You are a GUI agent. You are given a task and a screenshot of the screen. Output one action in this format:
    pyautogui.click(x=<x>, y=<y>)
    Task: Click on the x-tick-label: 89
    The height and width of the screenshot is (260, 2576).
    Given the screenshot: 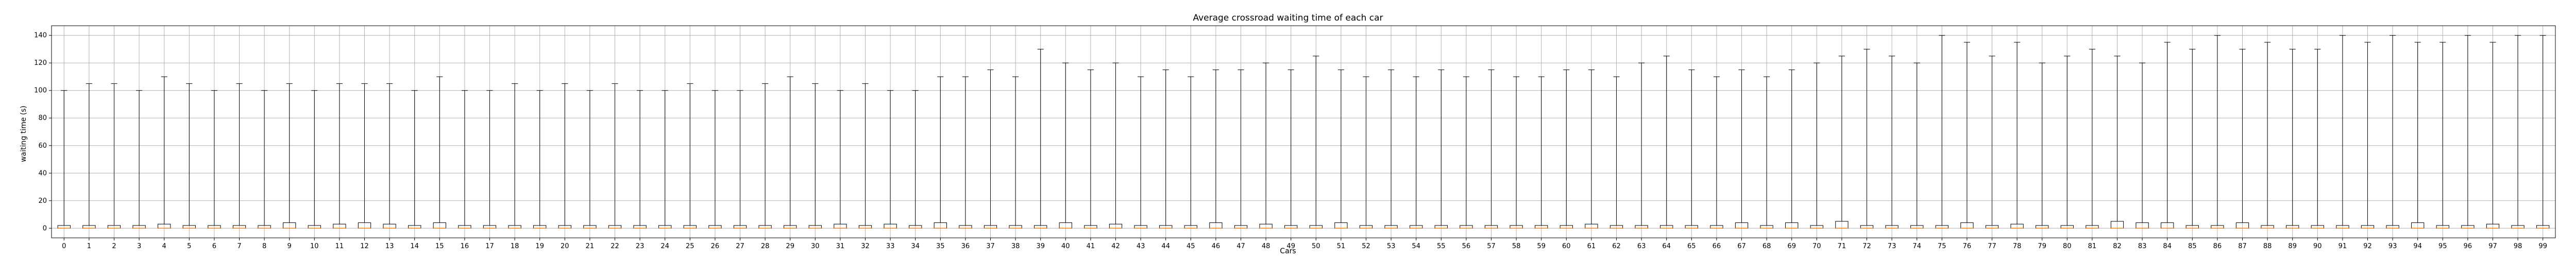 What is the action you would take?
    pyautogui.click(x=2292, y=246)
    